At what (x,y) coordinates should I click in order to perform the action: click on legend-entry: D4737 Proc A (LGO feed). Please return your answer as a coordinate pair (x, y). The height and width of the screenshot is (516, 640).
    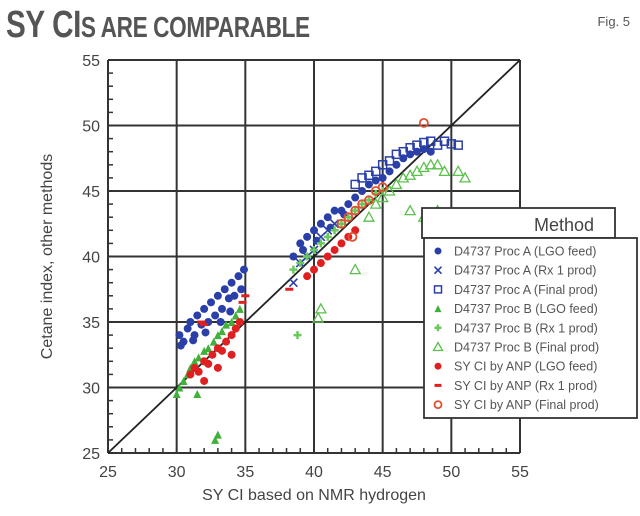
    Looking at the image, I should click on (525, 252).